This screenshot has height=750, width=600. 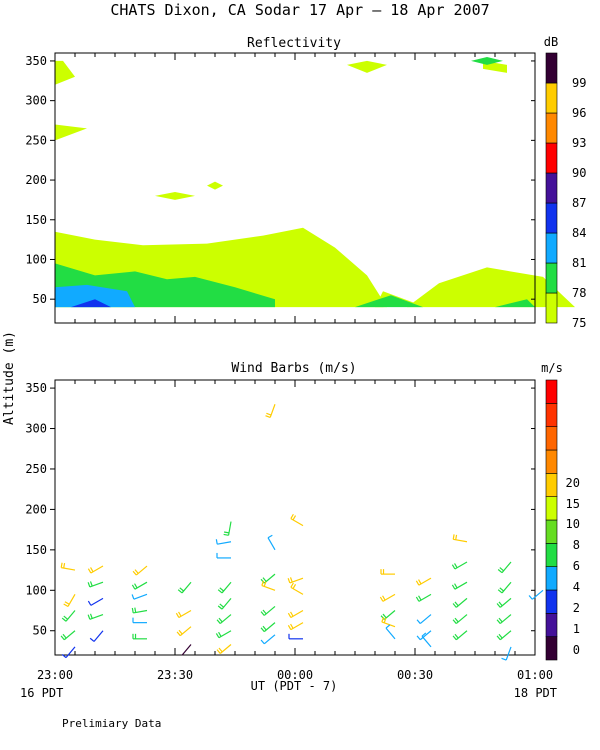 I want to click on reflectivity-ytick-label: 350, so click(x=36, y=61).